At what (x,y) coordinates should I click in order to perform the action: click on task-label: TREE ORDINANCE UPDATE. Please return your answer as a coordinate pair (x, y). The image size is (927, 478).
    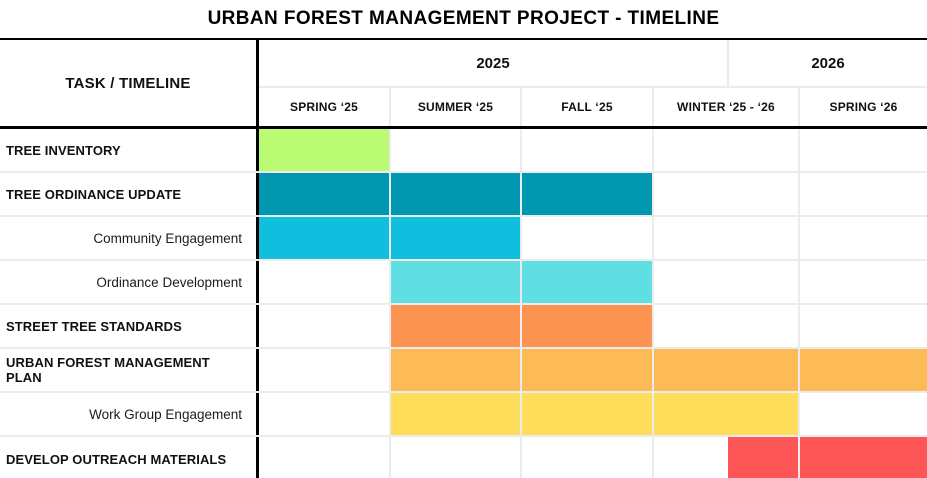
    Looking at the image, I should click on (129, 194).